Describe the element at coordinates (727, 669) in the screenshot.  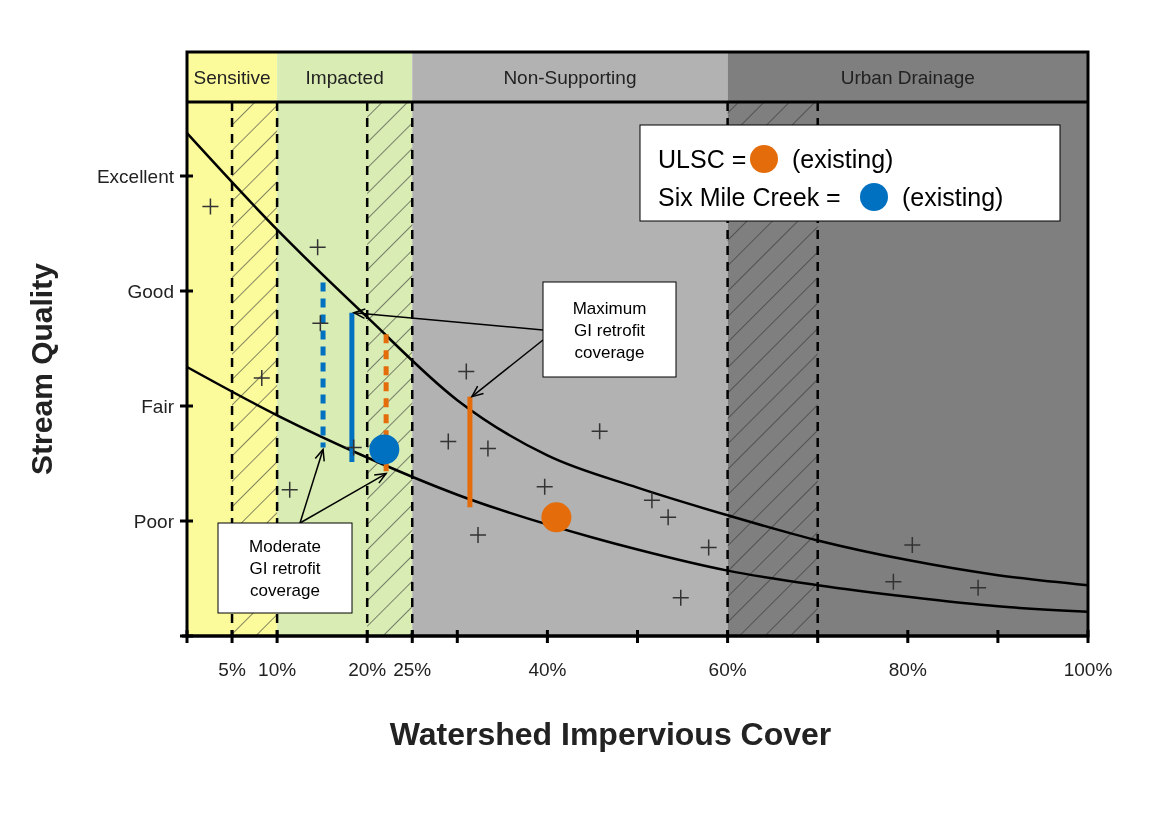
I see `x-tick-label: 60%` at that location.